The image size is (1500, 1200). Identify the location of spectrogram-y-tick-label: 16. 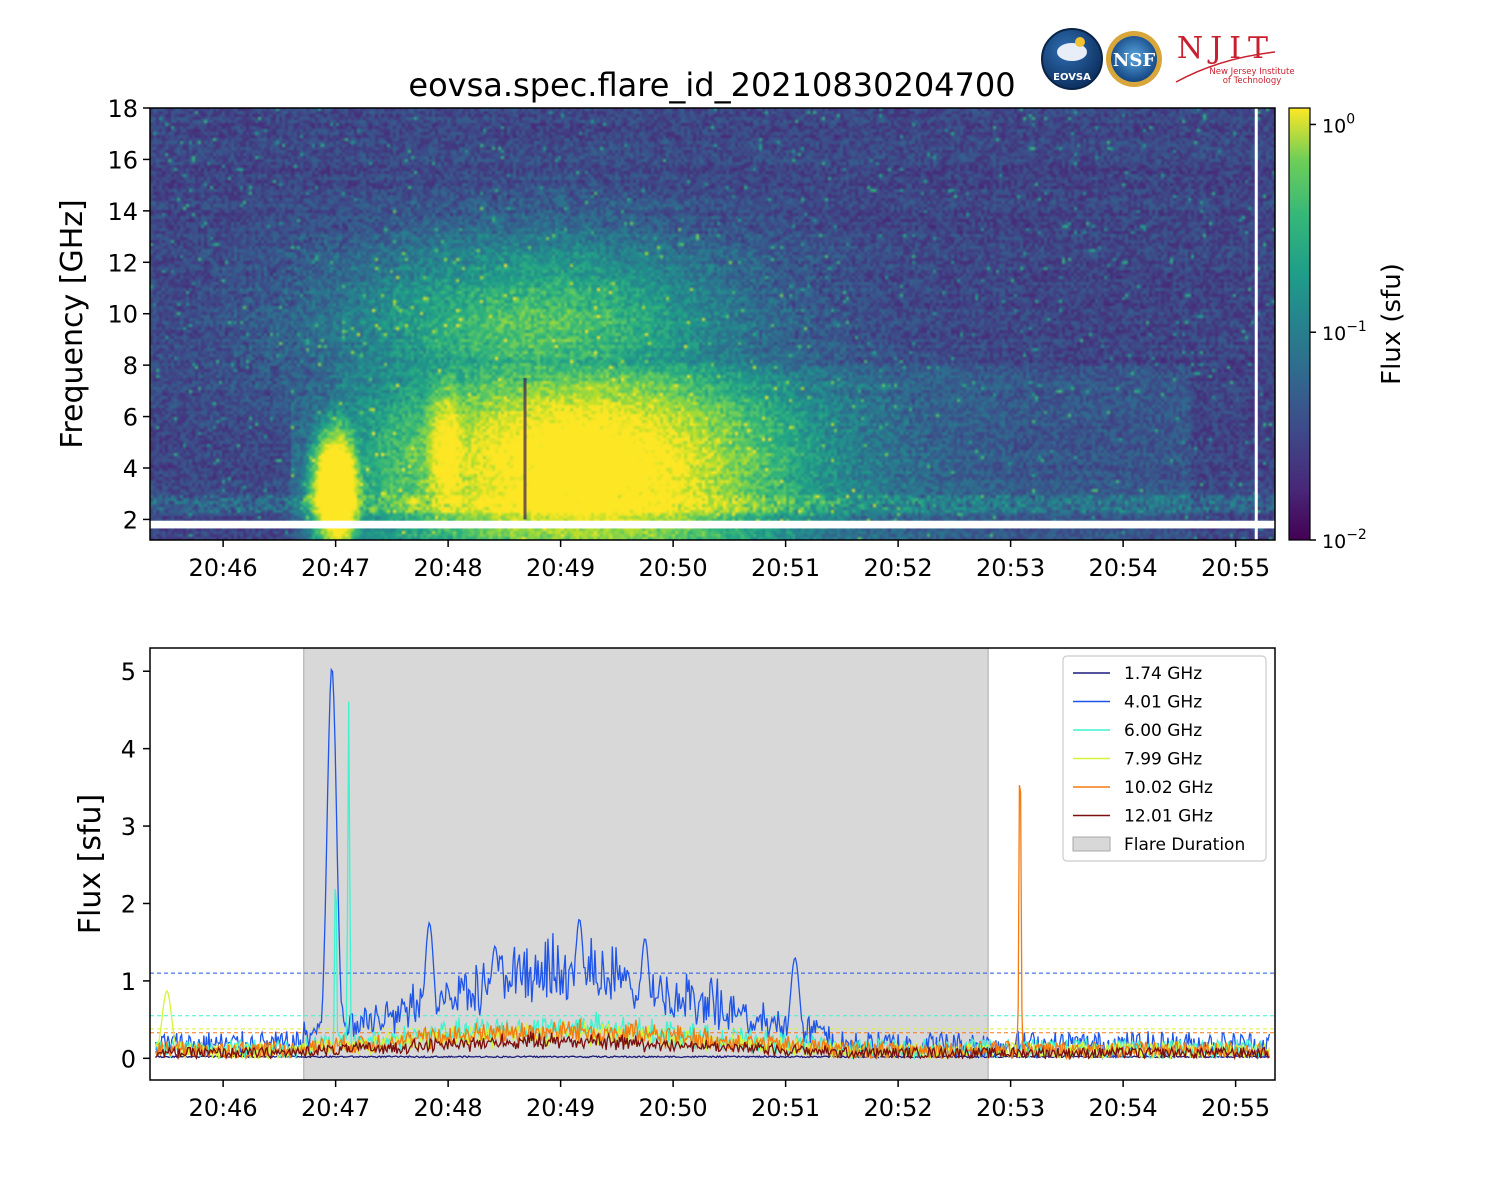
(122, 160).